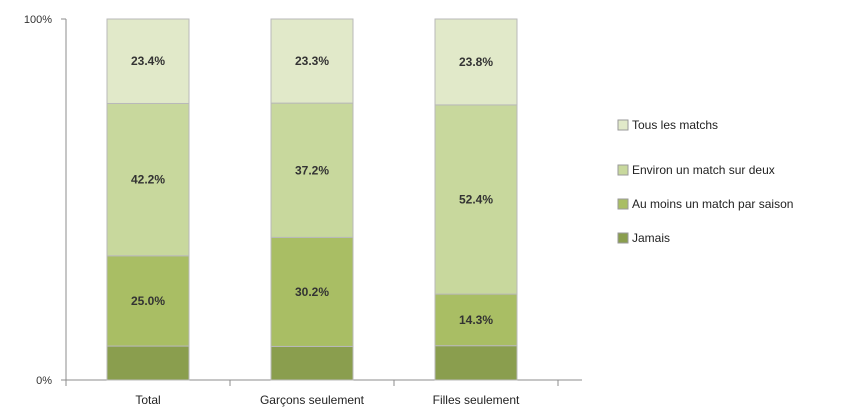 This screenshot has height=411, width=841. Describe the element at coordinates (651, 238) in the screenshot. I see `legend-label: Jamais` at that location.